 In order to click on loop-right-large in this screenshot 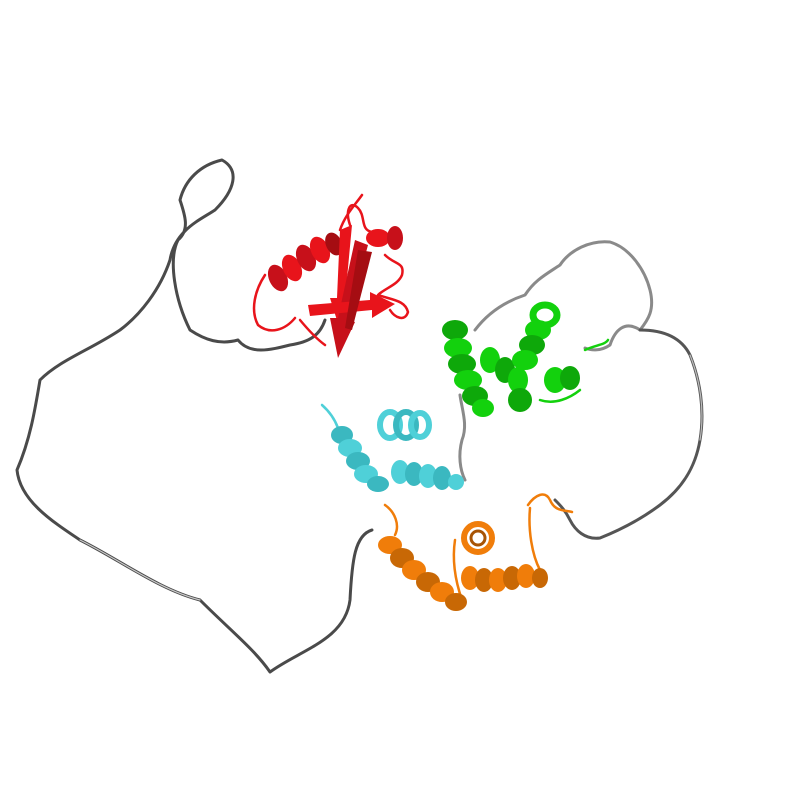, I will do `click(628, 434)`.